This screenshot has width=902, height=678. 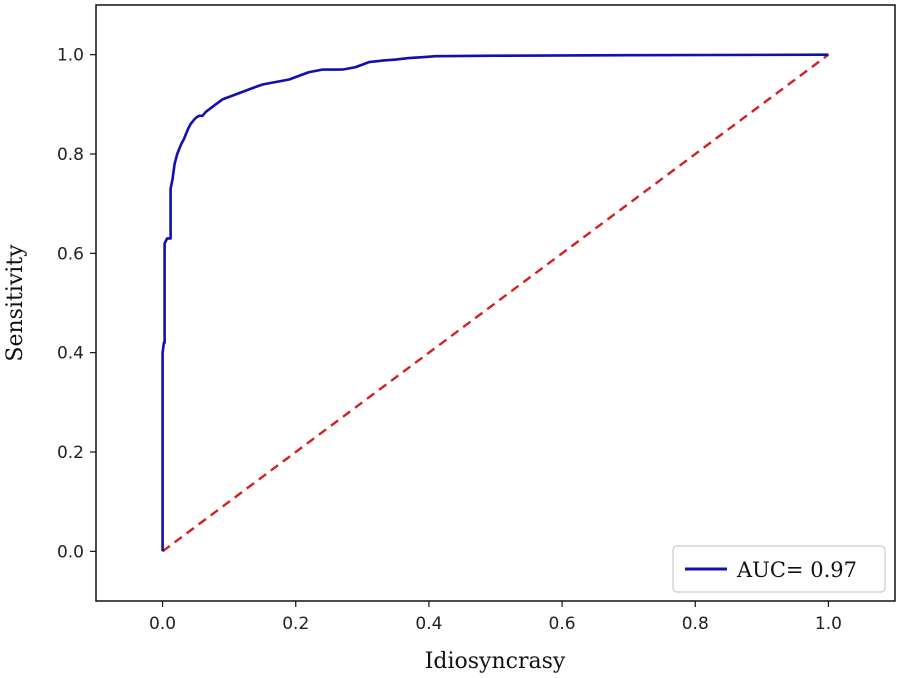 I want to click on legend: AUC= 0.97, so click(x=779, y=569).